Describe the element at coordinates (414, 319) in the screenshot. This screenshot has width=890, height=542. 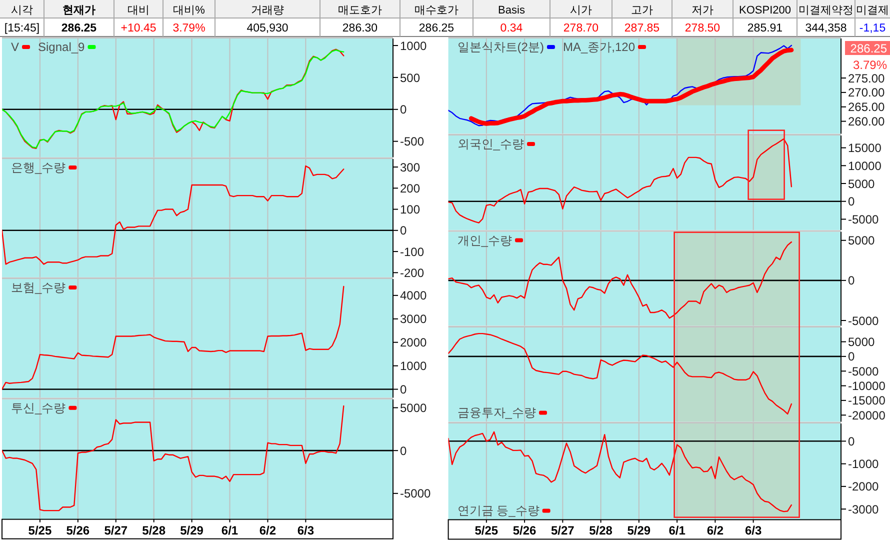
I see `y-tick-label: 3000` at that location.